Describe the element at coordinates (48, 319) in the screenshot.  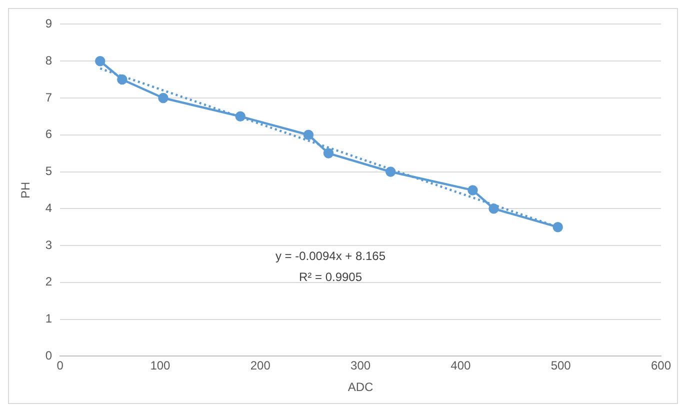
I see `y-tick-label: 1` at that location.